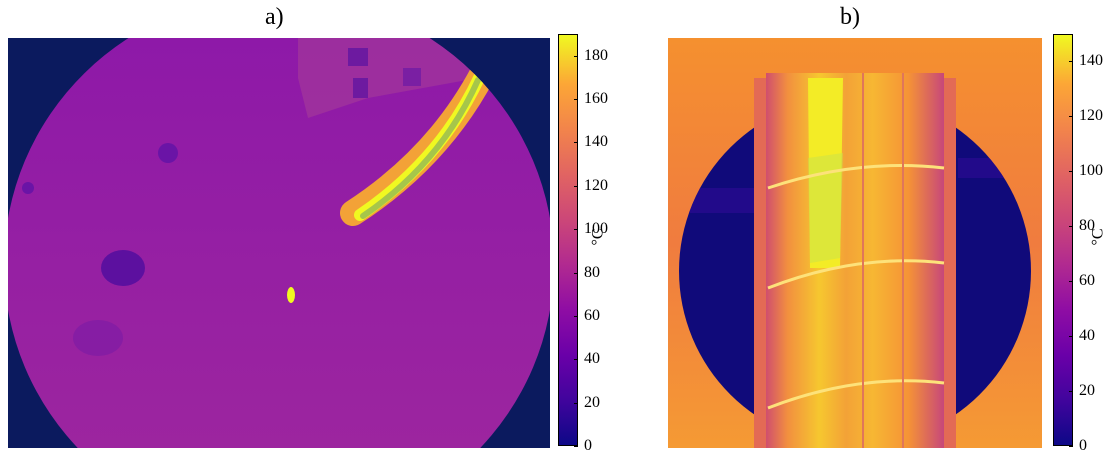 The image size is (1117, 454). What do you see at coordinates (1098, 237) in the screenshot?
I see `colorbar-b-unit: °C` at bounding box center [1098, 237].